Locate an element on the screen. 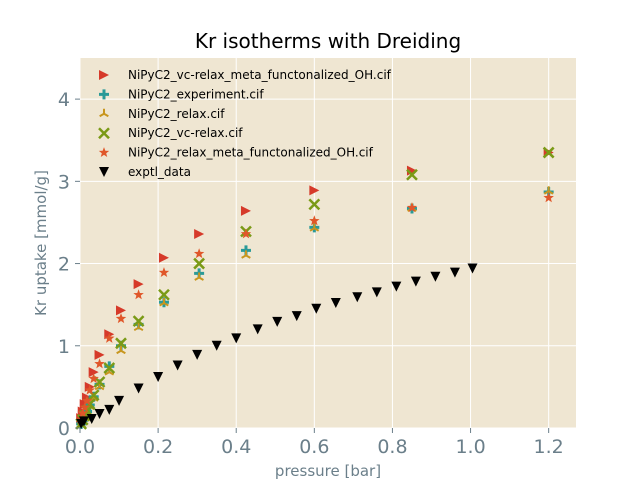 This screenshot has width=640, height=480. chart-title: Kr isotherms with Dreiding is located at coordinates (328, 41).